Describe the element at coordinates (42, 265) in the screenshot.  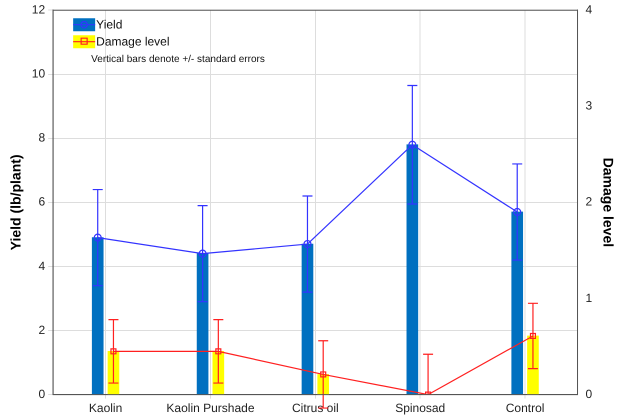
I see `y-tick-label: 4` at that location.